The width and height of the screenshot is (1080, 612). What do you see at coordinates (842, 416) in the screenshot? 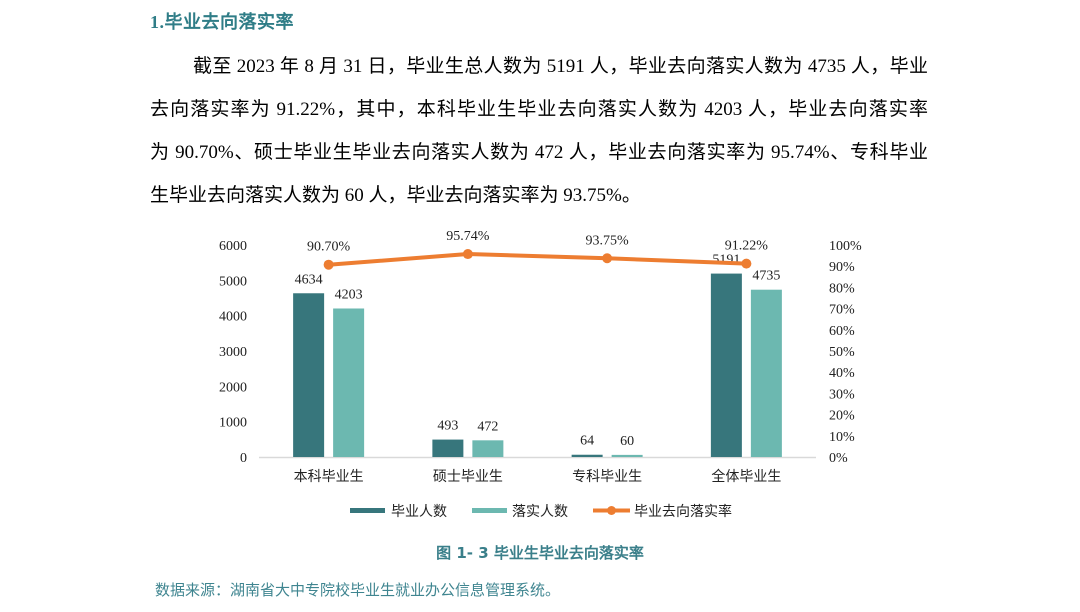
I see `right-tick-label: 20%` at bounding box center [842, 416].